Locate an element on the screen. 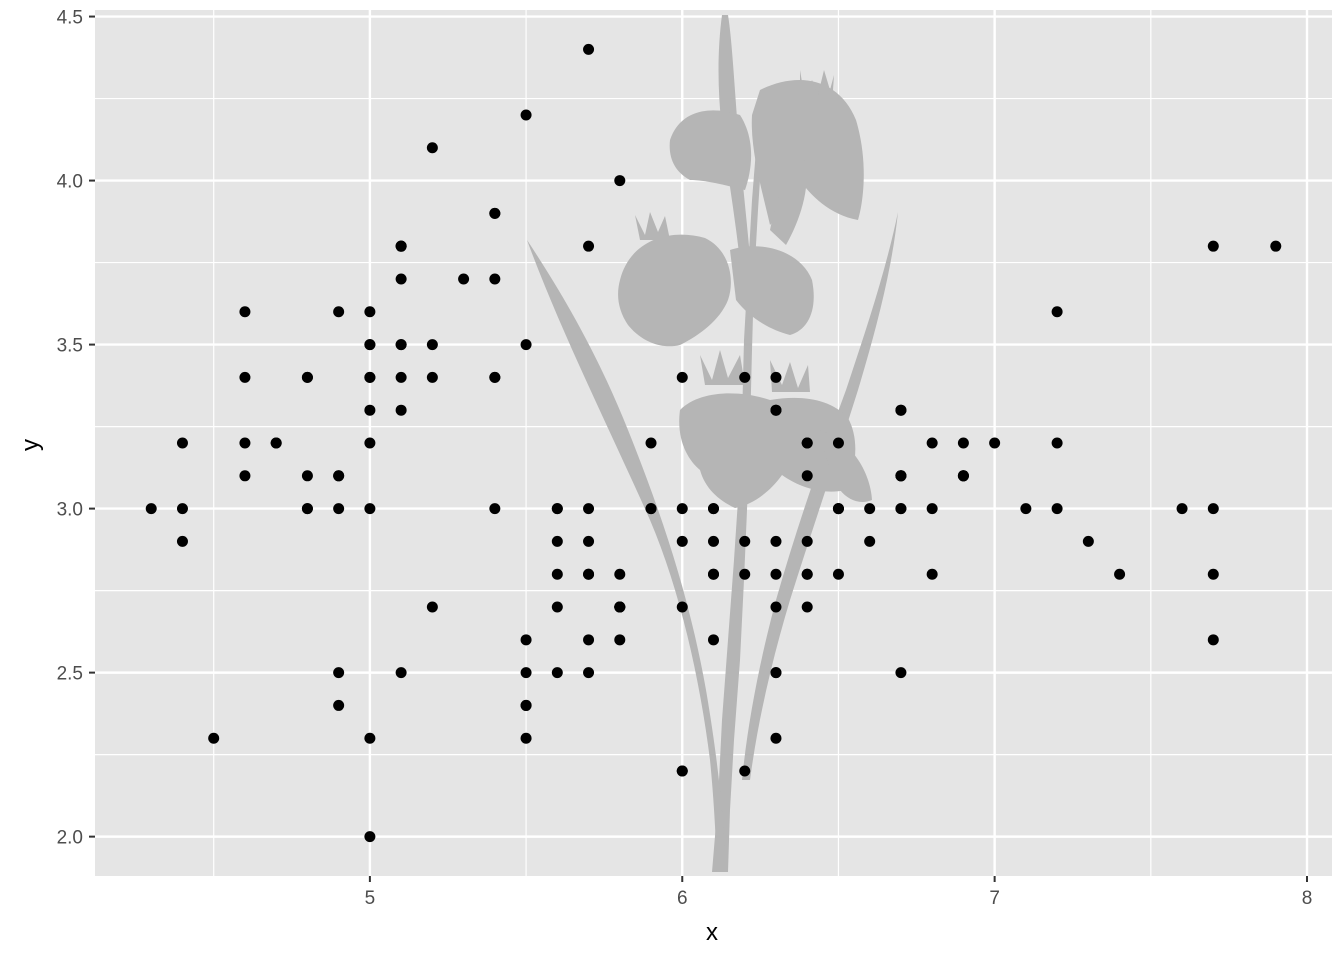 The height and width of the screenshot is (960, 1344). y-tick-label: 4.0 is located at coordinates (70, 182).